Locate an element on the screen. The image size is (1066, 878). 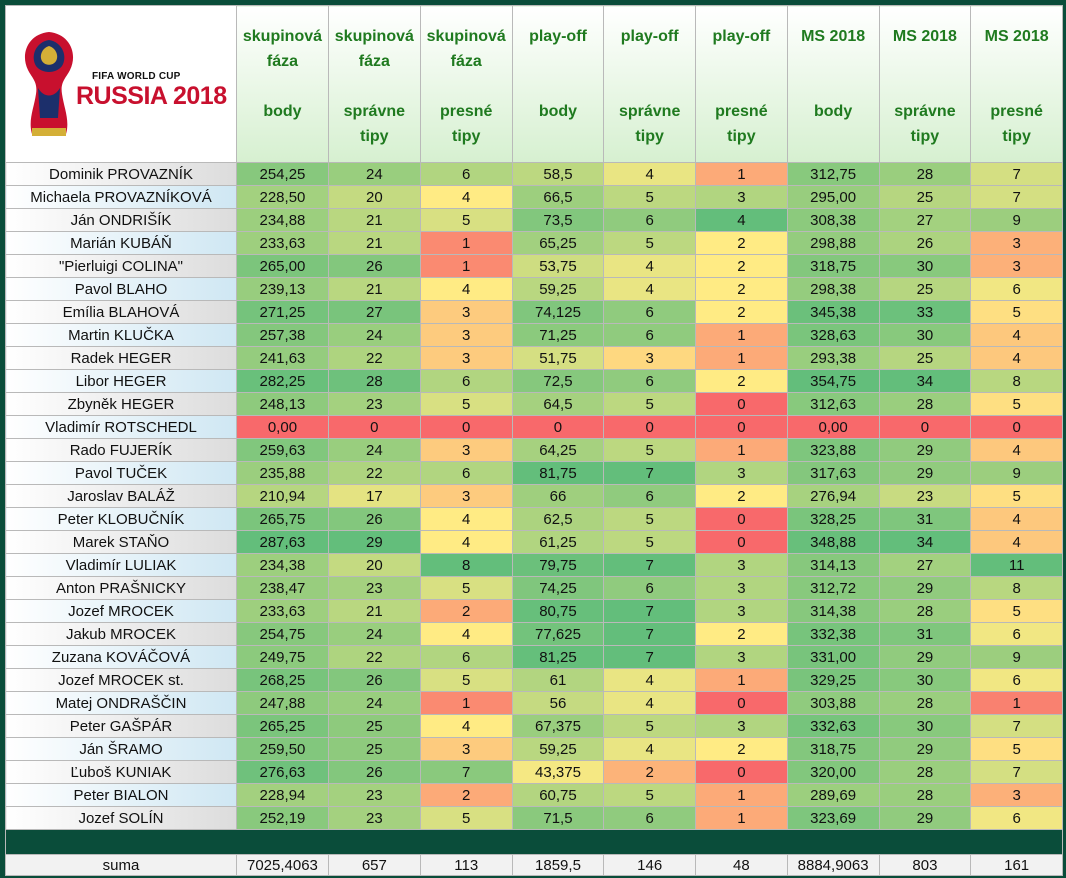
value-cell-group-points: 271,25 is located at coordinates (282, 312).